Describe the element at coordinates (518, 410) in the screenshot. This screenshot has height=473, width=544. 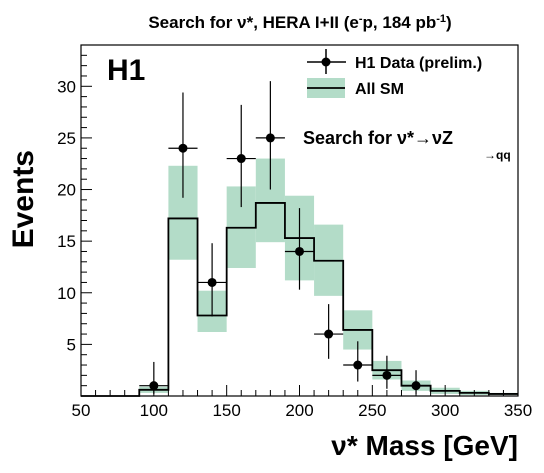
I see `x-tick-label: 350` at that location.